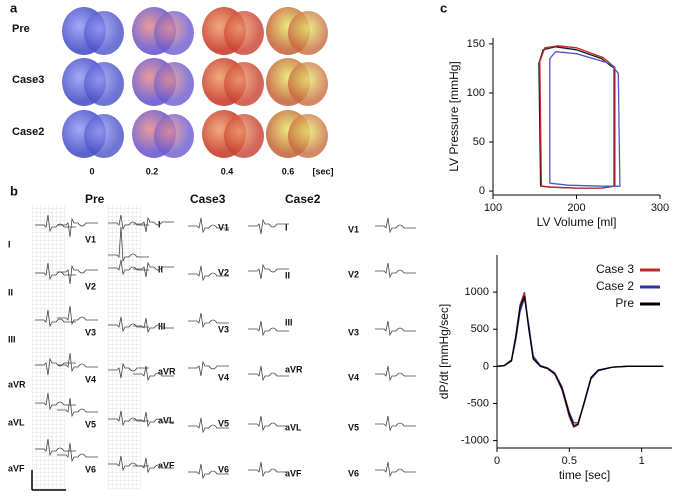 This screenshot has width=677, height=502. I want to click on y-tick-label: 150, so click(476, 44).